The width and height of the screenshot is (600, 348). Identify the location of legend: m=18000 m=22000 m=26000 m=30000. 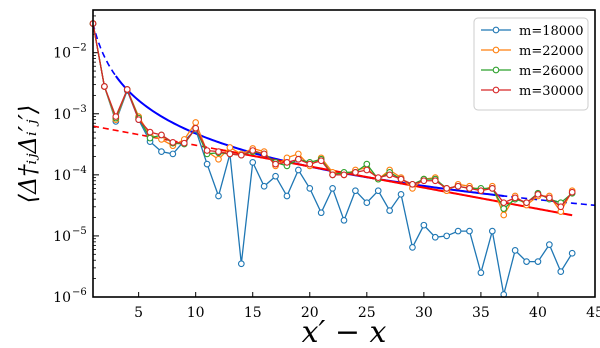
(531, 64).